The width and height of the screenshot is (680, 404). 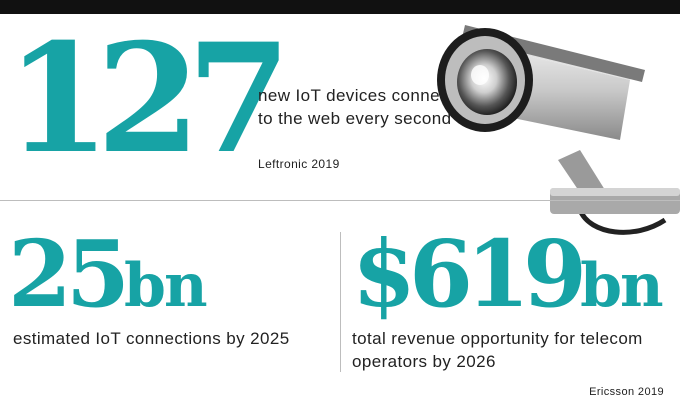 What do you see at coordinates (166, 286) in the screenshot?
I see `stat-25bn-suffix: bn` at bounding box center [166, 286].